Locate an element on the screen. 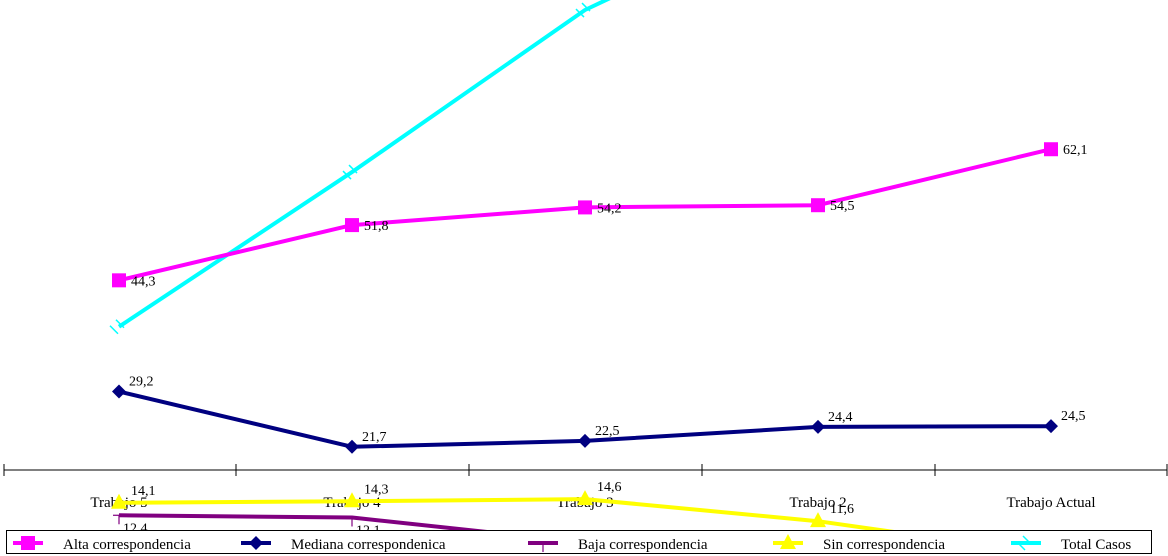 This screenshot has width=1168, height=556. legend-item-mediana-correspondenica: Mediana correspondenica is located at coordinates (343, 544).